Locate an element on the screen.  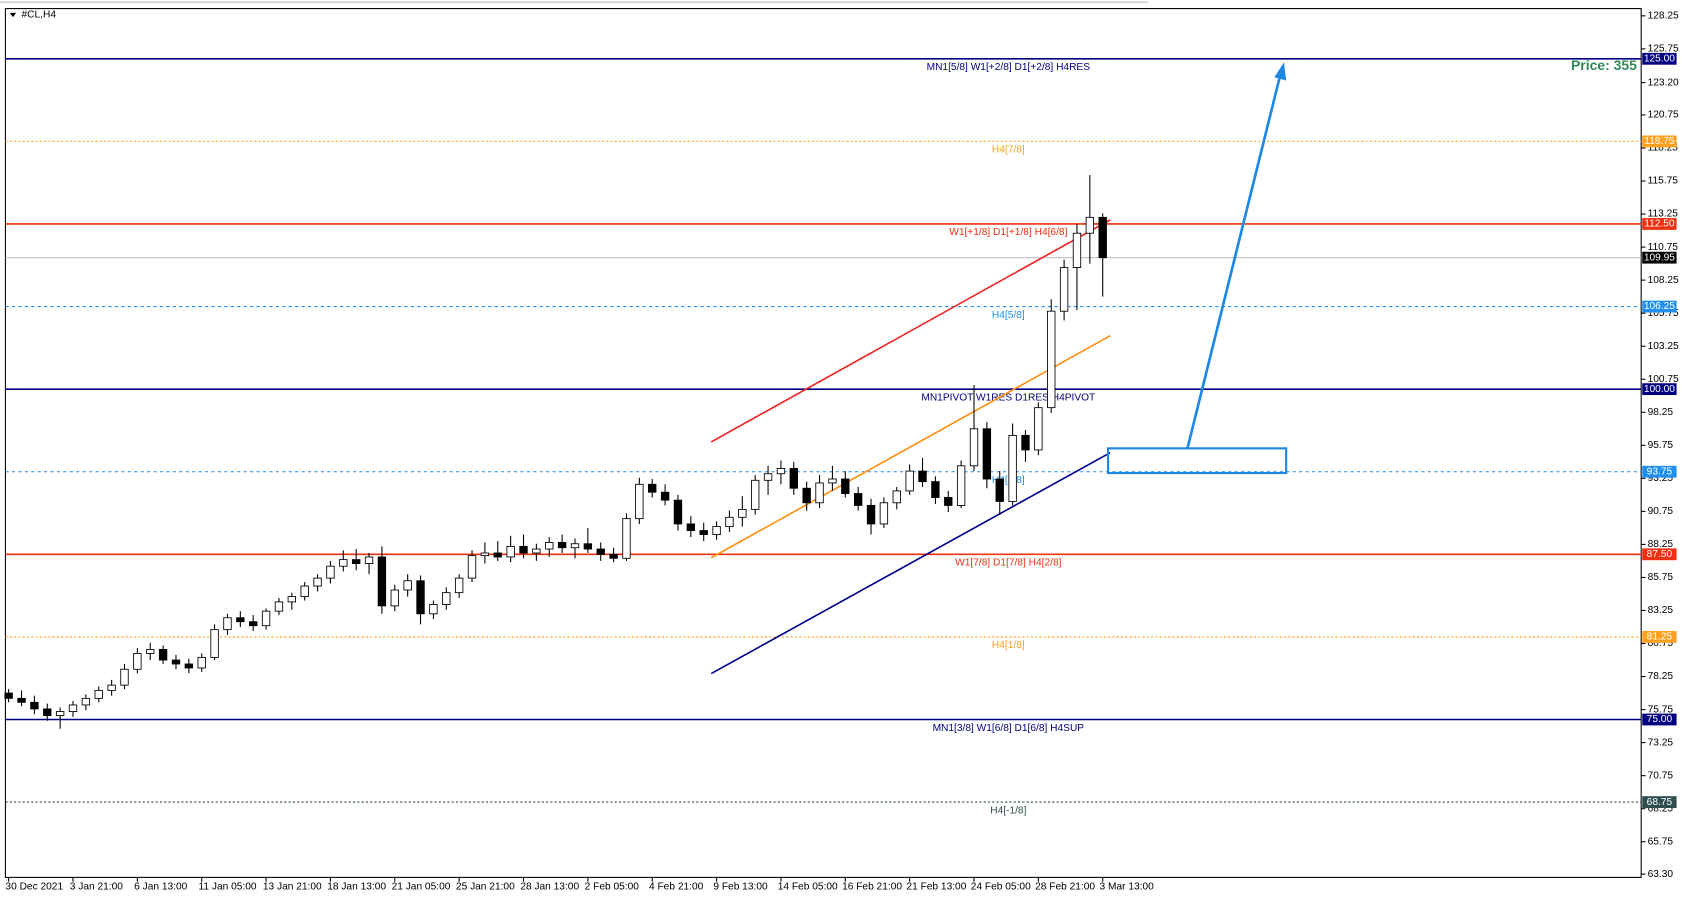
y-tick-label: 108.25 is located at coordinates (1663, 280).